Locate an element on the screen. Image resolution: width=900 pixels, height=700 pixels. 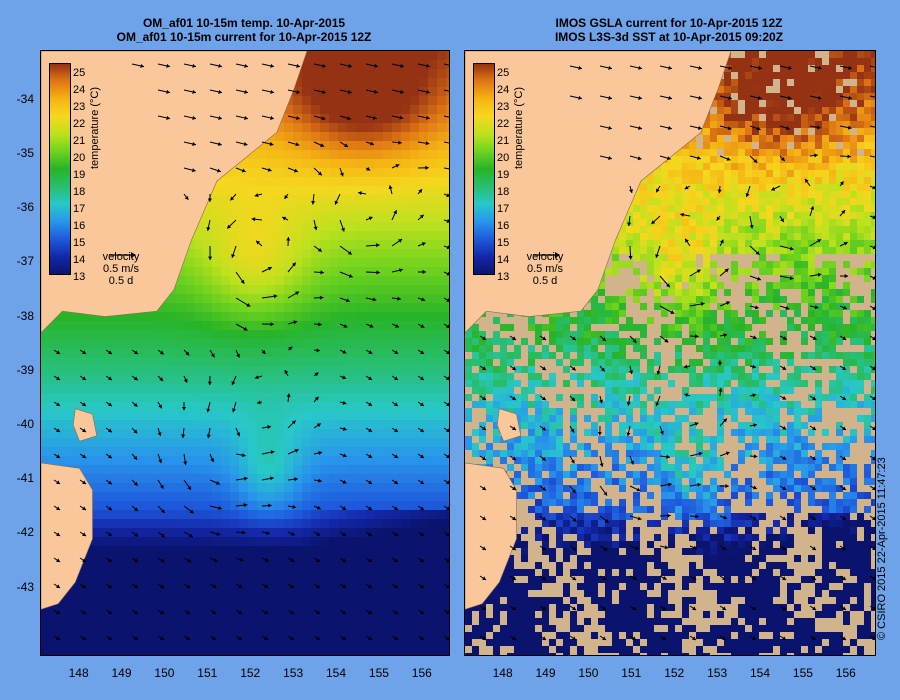
lat-tick-label: -42 is located at coordinates (25, 532).